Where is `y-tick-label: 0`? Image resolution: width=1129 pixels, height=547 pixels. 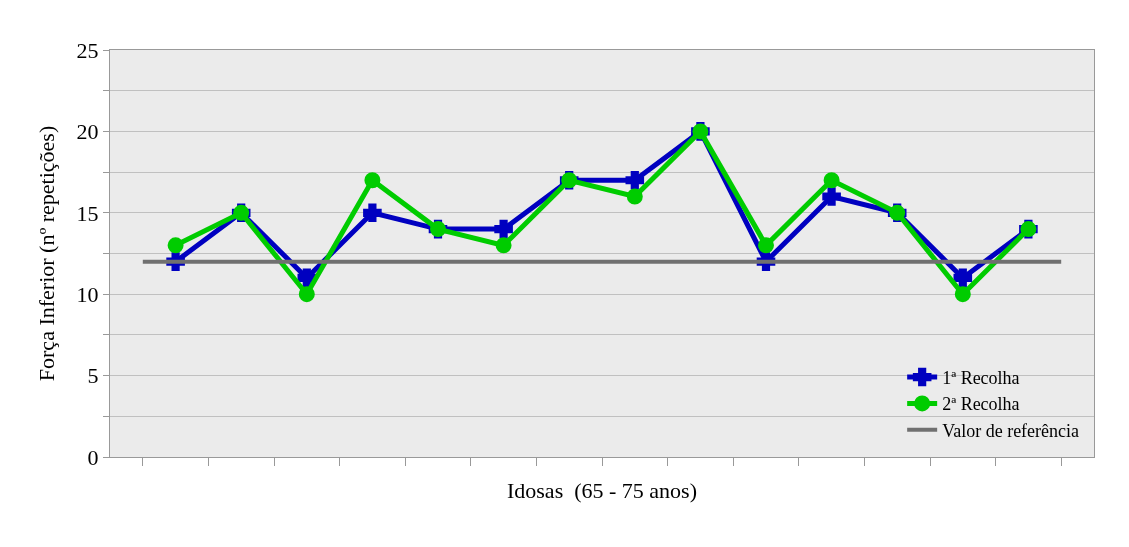
y-tick-label: 0 is located at coordinates (93, 457).